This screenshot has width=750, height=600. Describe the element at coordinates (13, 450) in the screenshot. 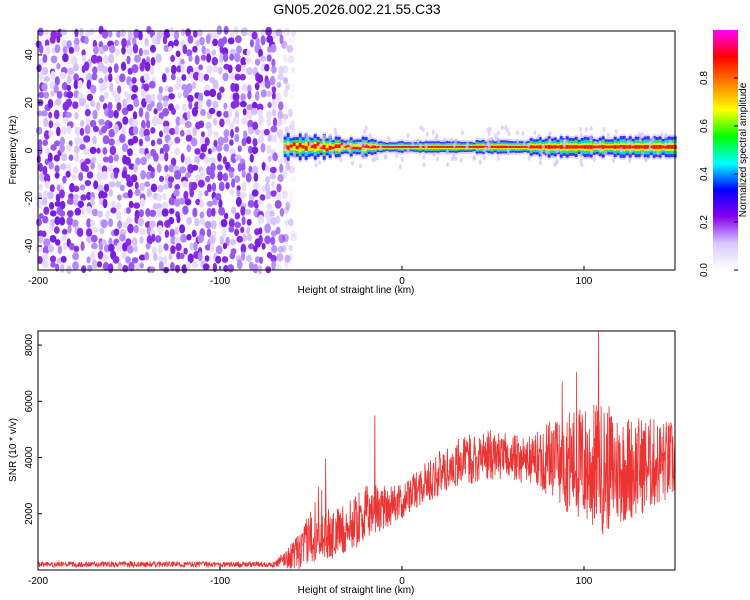

I see `snr-y-label: SNR (10 * v/v)` at that location.